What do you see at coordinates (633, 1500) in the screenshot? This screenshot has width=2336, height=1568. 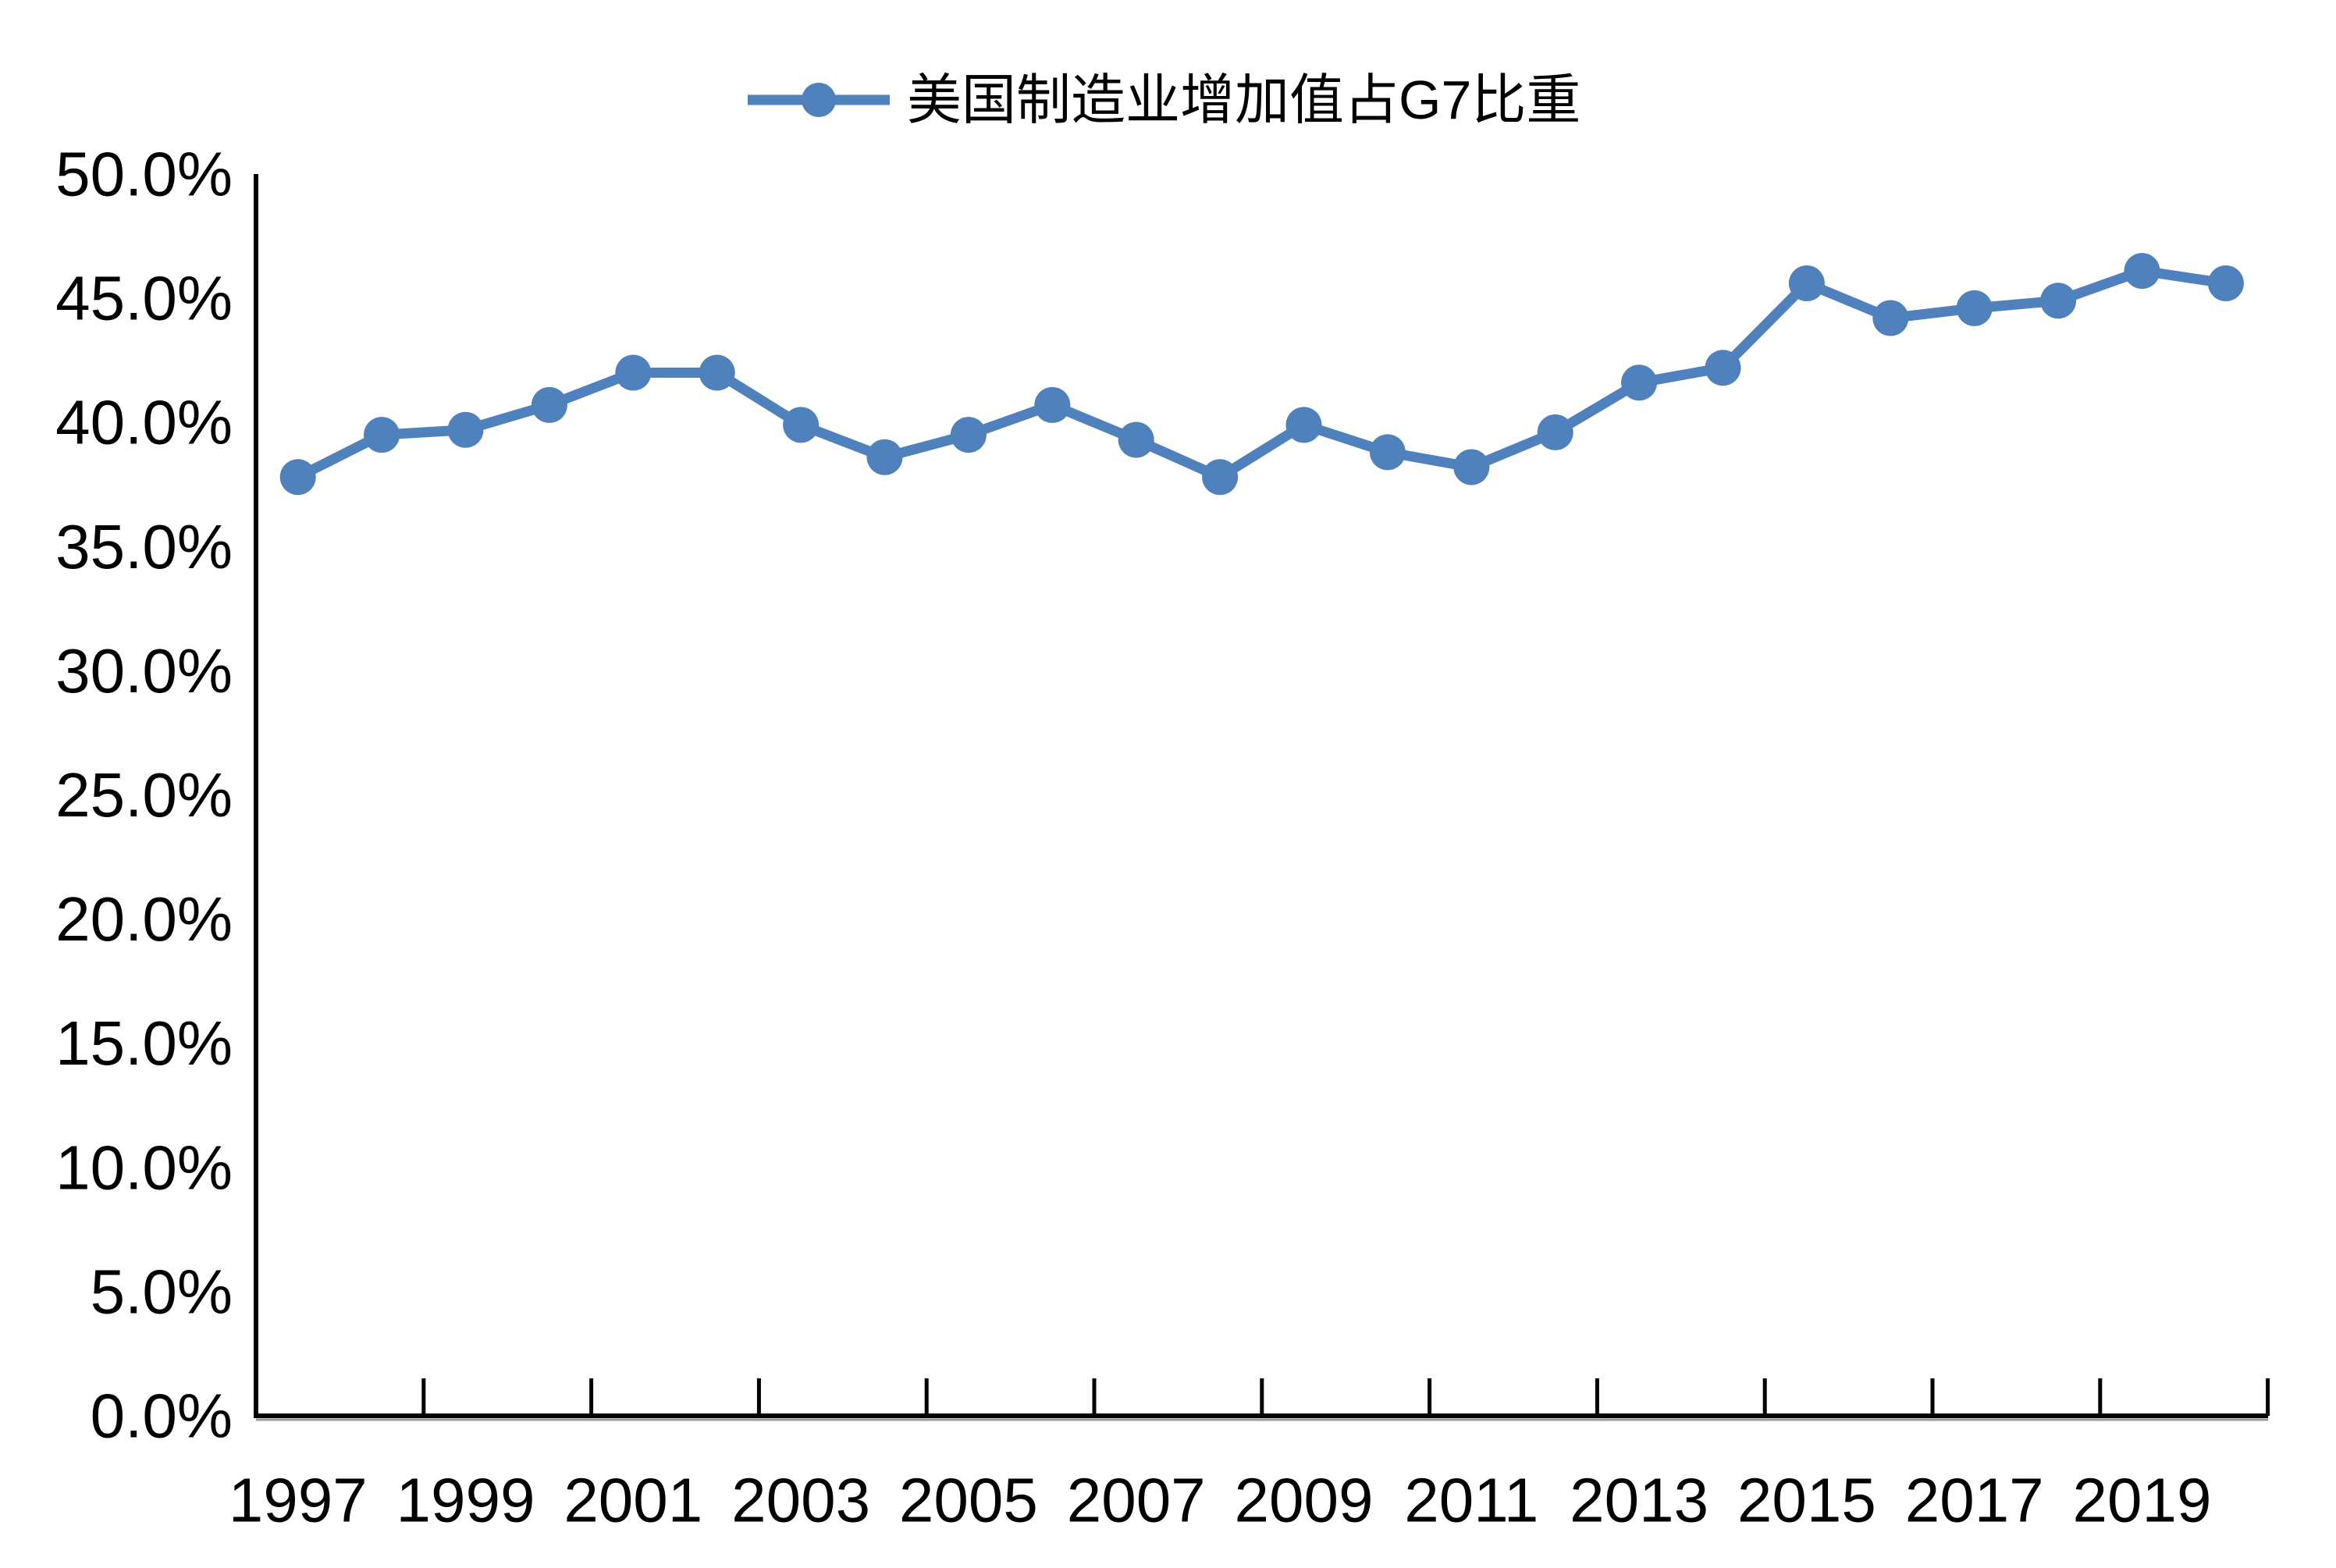 I see `x-axis-label: 2001` at bounding box center [633, 1500].